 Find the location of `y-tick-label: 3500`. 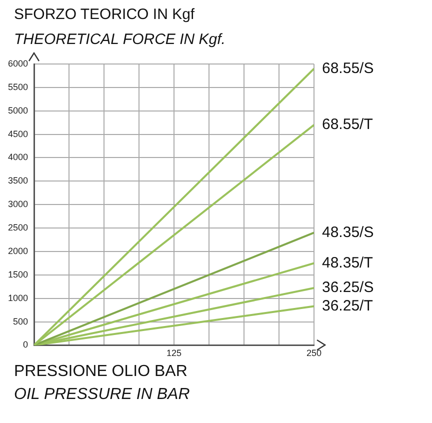

y-tick-label: 3500 is located at coordinates (18, 181).